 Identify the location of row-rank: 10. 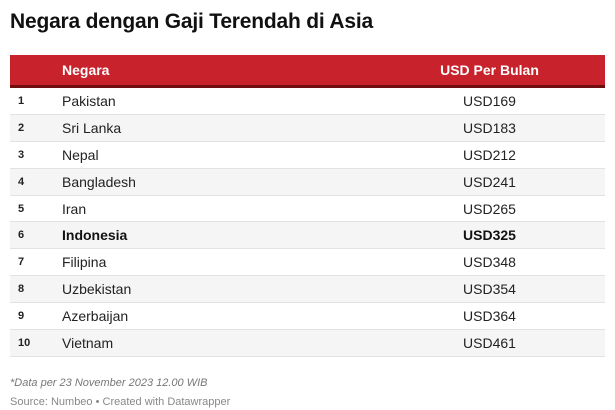
(24, 342).